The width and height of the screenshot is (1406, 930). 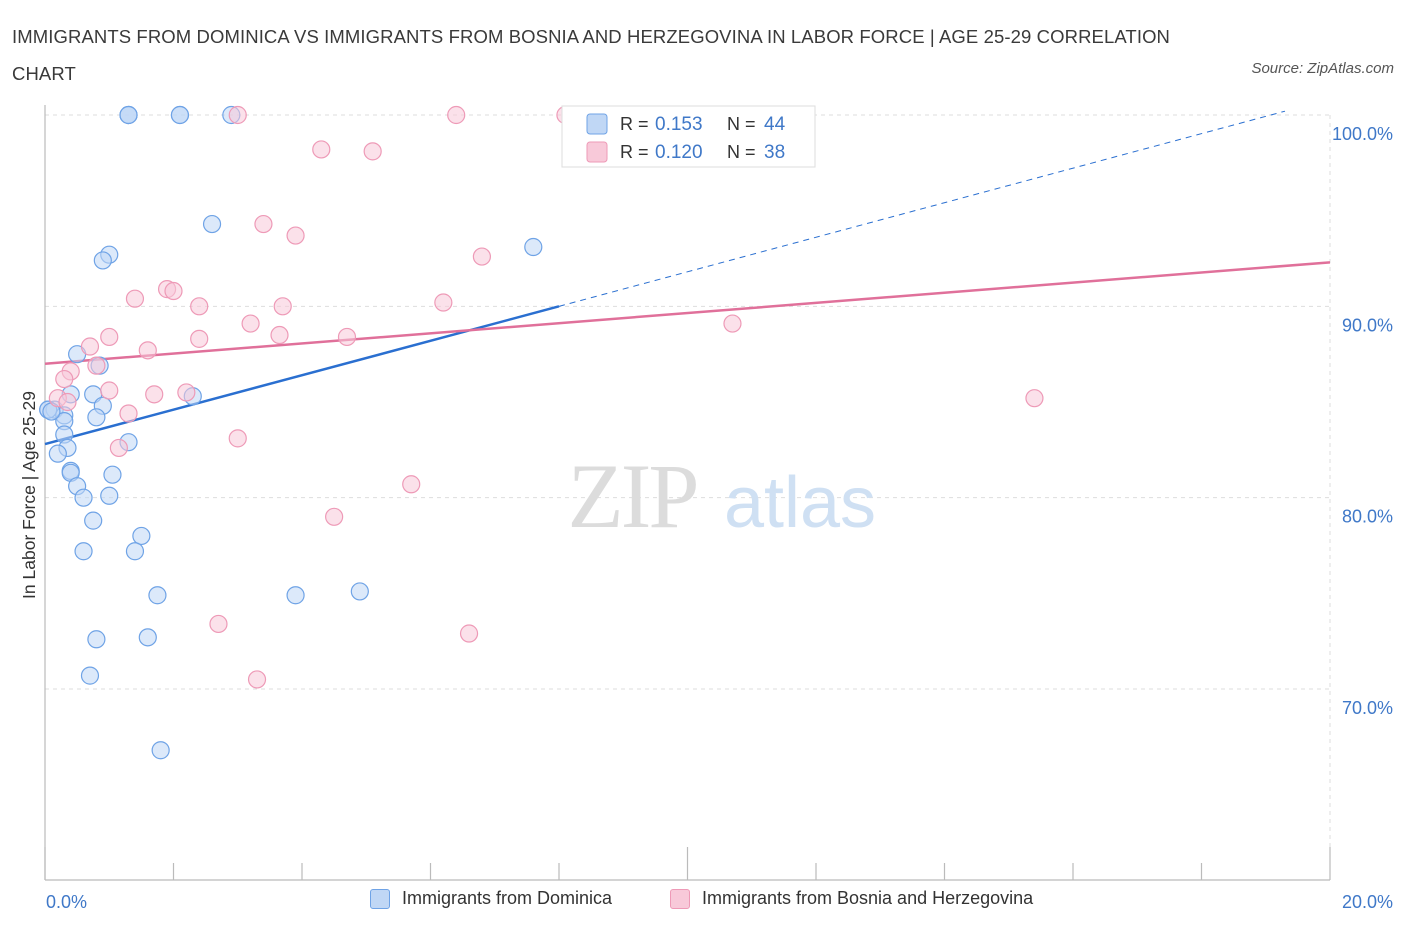 What do you see at coordinates (634, 124) in the screenshot?
I see `legend-r-label-0: R =` at bounding box center [634, 124].